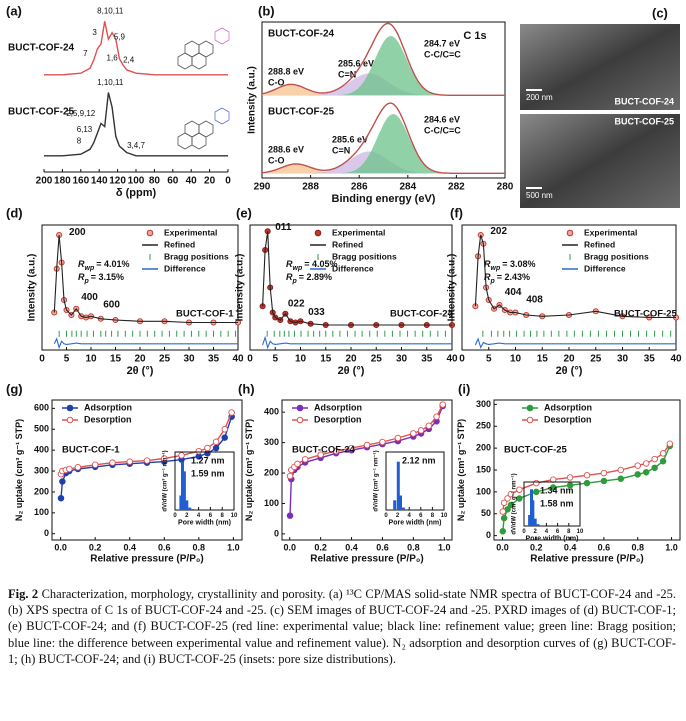 Image resolution: width=686 pixels, height=721 pixels. What do you see at coordinates (95, 547) in the screenshot?
I see `x-tick-label: 0.2` at bounding box center [95, 547].